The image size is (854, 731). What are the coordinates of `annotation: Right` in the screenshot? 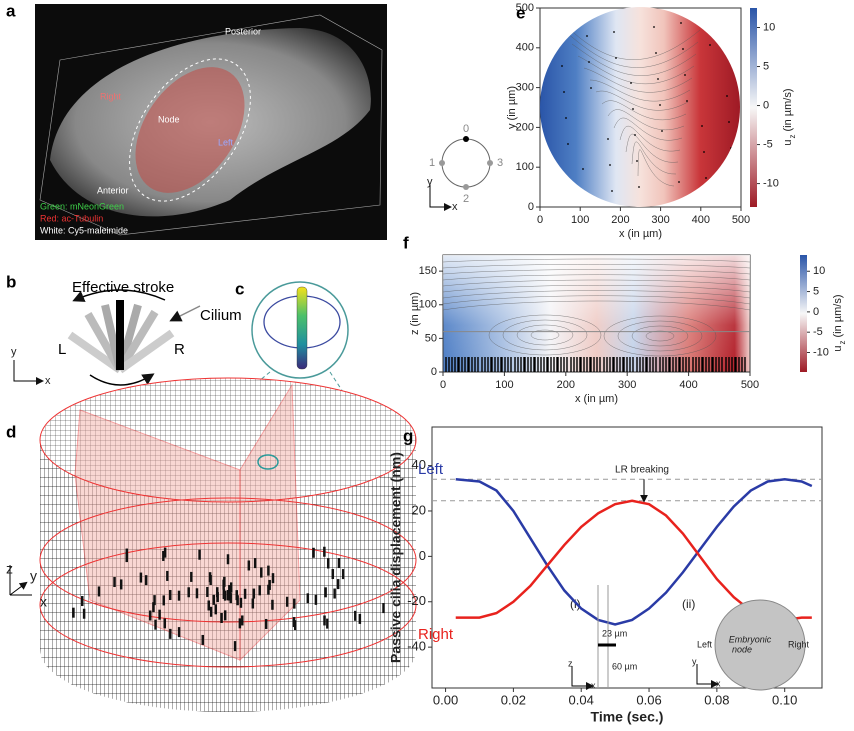 It's located at (111, 96).